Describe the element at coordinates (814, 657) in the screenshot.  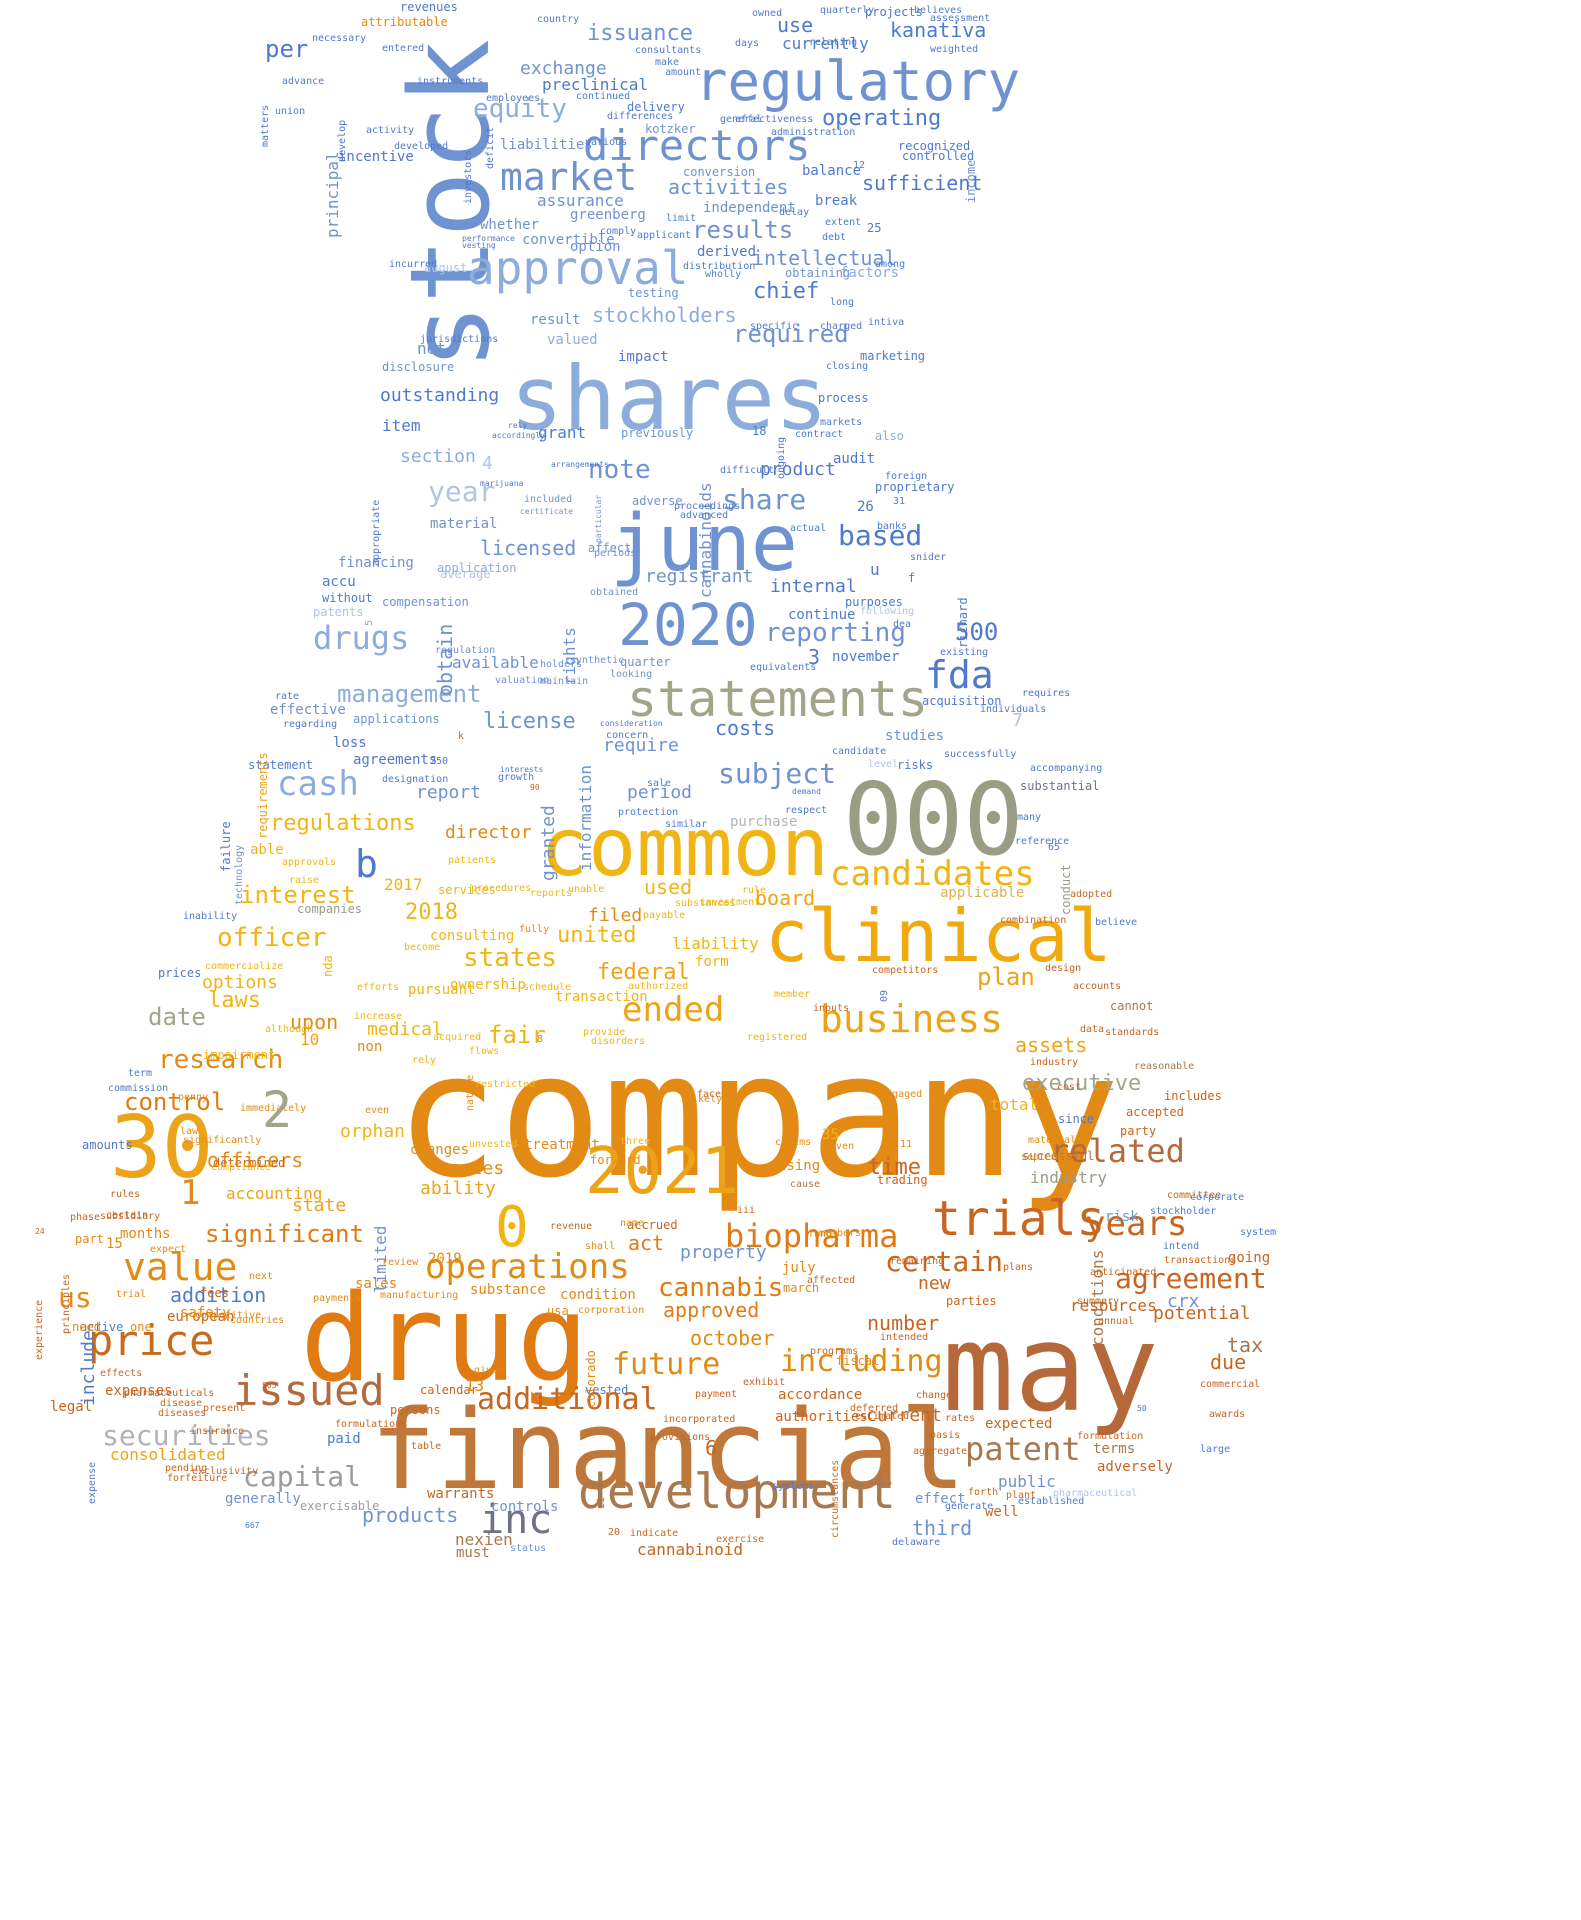
I see `cloud-word: 3` at that location.